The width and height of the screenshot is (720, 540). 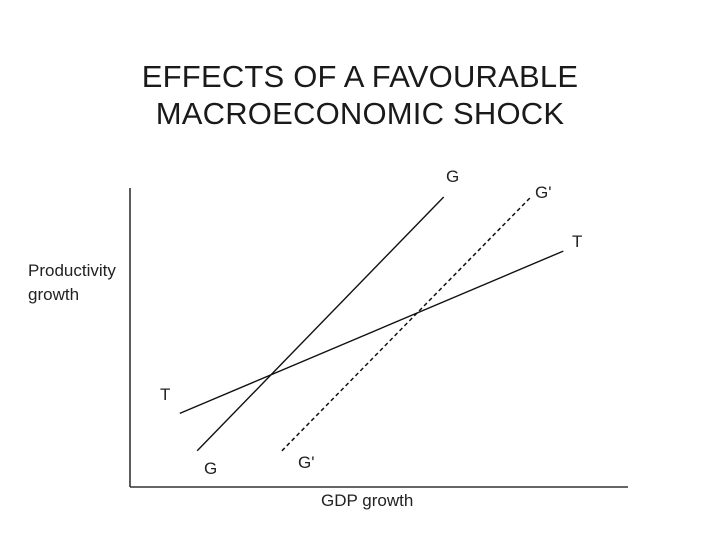 What do you see at coordinates (306, 462) in the screenshot?
I see `g-prime-line-bottom-label: G'` at bounding box center [306, 462].